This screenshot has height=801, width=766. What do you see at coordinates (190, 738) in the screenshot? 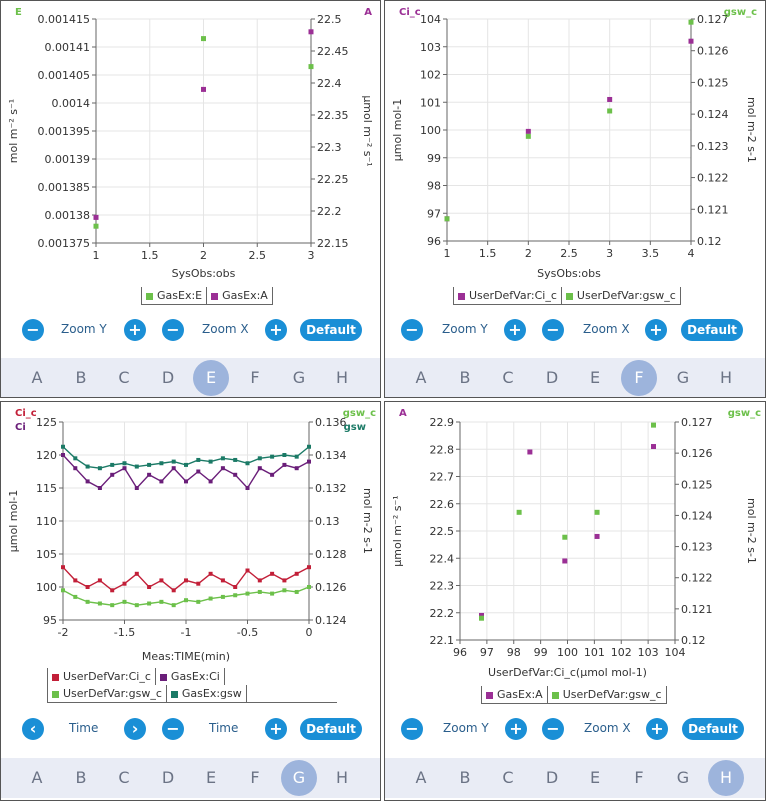
I see `time-controls: ‹ Time › − Time + Default` at bounding box center [190, 738].